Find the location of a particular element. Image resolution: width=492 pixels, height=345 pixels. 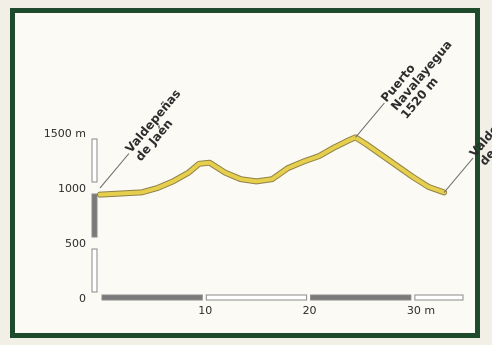

y-tick-label: 0 is located at coordinates (82, 298).